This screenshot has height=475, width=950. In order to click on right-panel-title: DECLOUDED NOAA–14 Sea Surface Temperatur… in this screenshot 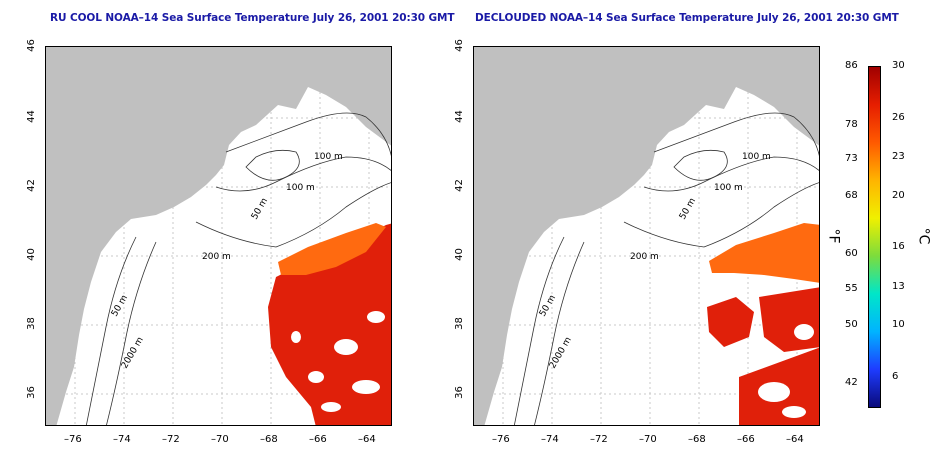, I will do `click(687, 18)`.